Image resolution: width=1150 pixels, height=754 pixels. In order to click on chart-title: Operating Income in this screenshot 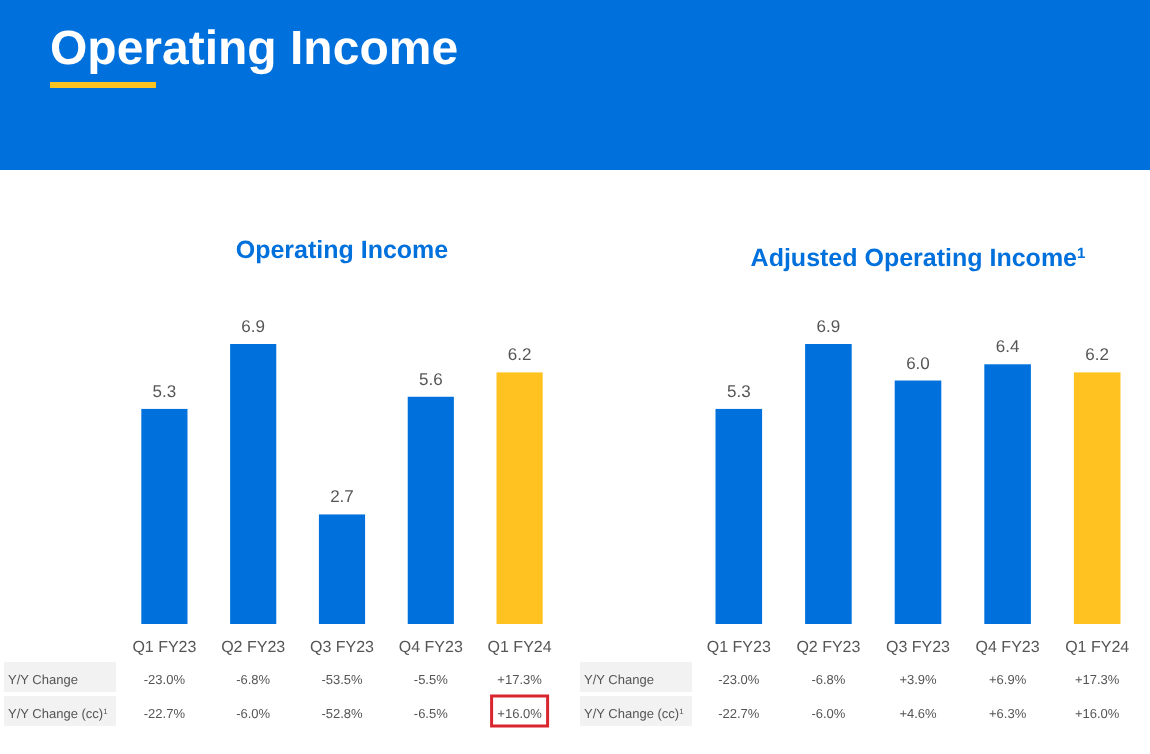, I will do `click(342, 250)`.